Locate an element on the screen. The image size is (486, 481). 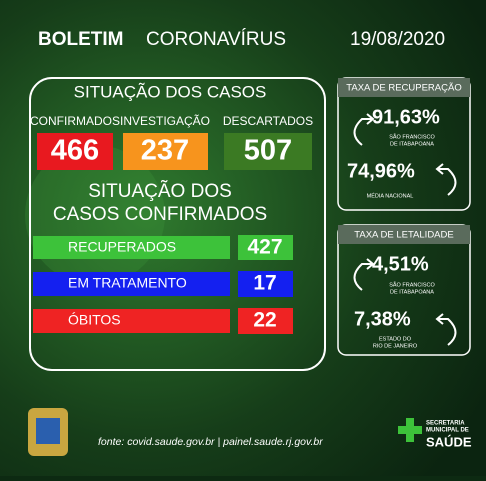
row-label: EM TRATAMENTO is located at coordinates (127, 283).